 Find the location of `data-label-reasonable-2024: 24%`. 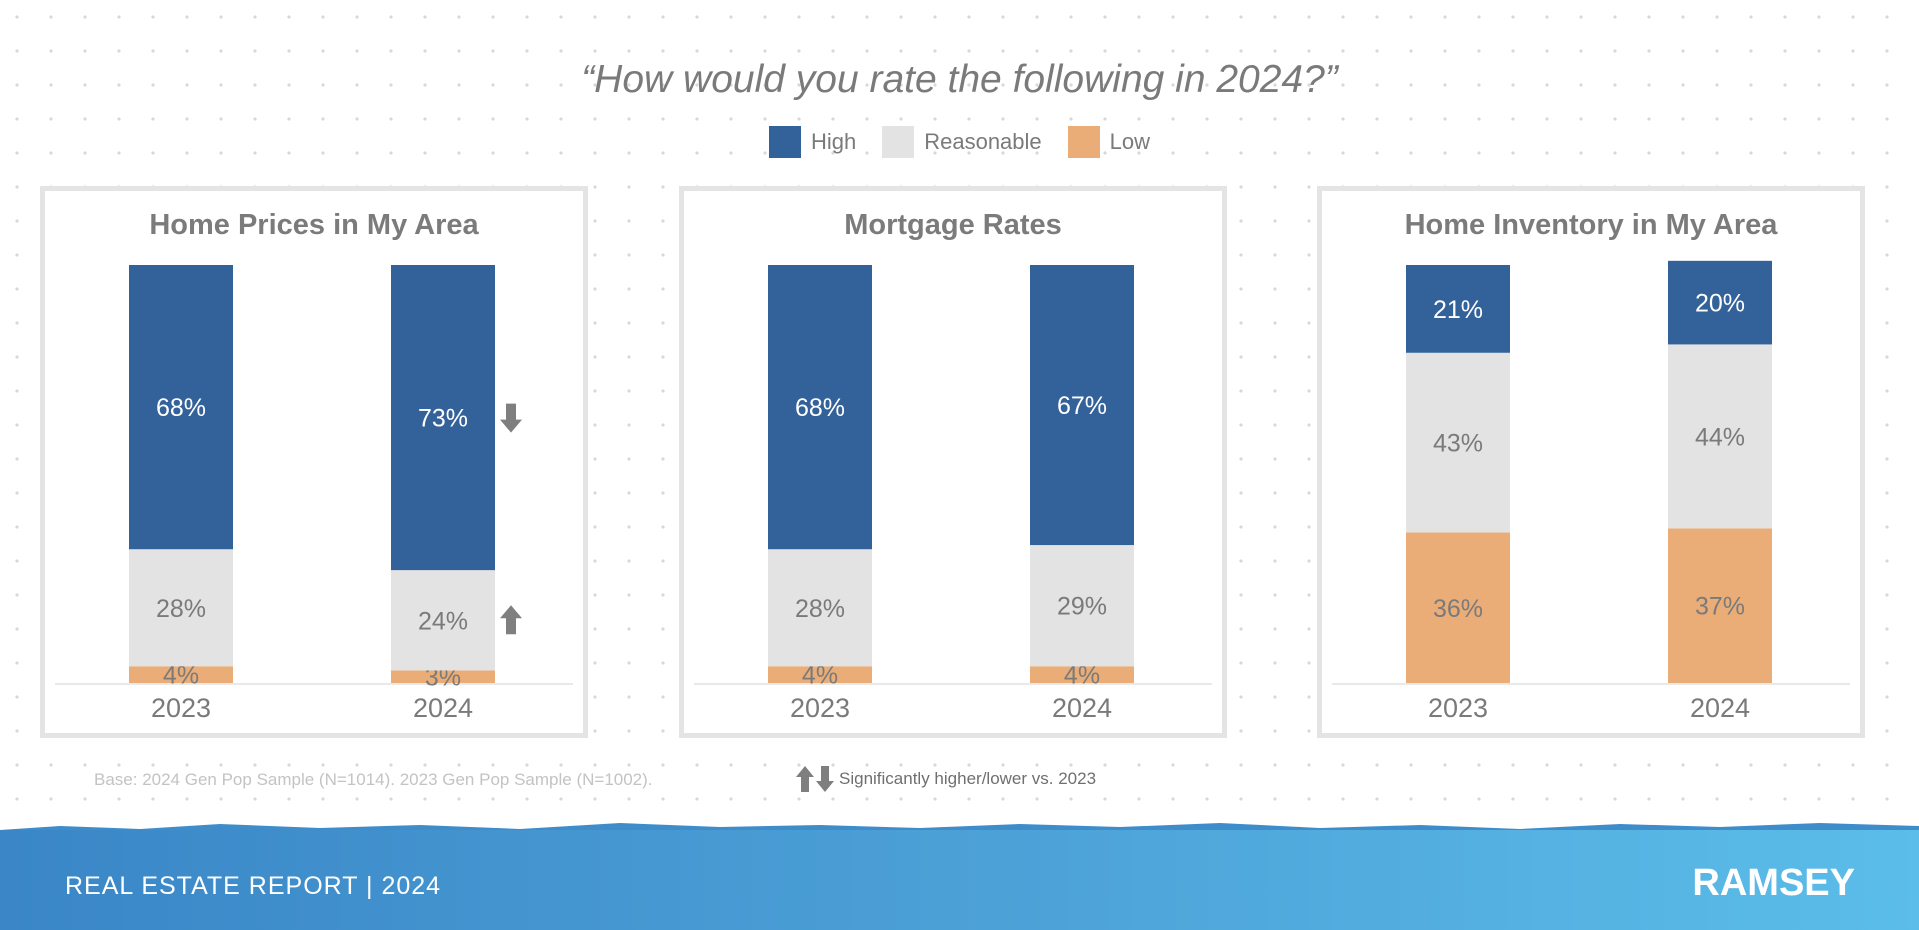

data-label-reasonable-2024: 24% is located at coordinates (443, 621).